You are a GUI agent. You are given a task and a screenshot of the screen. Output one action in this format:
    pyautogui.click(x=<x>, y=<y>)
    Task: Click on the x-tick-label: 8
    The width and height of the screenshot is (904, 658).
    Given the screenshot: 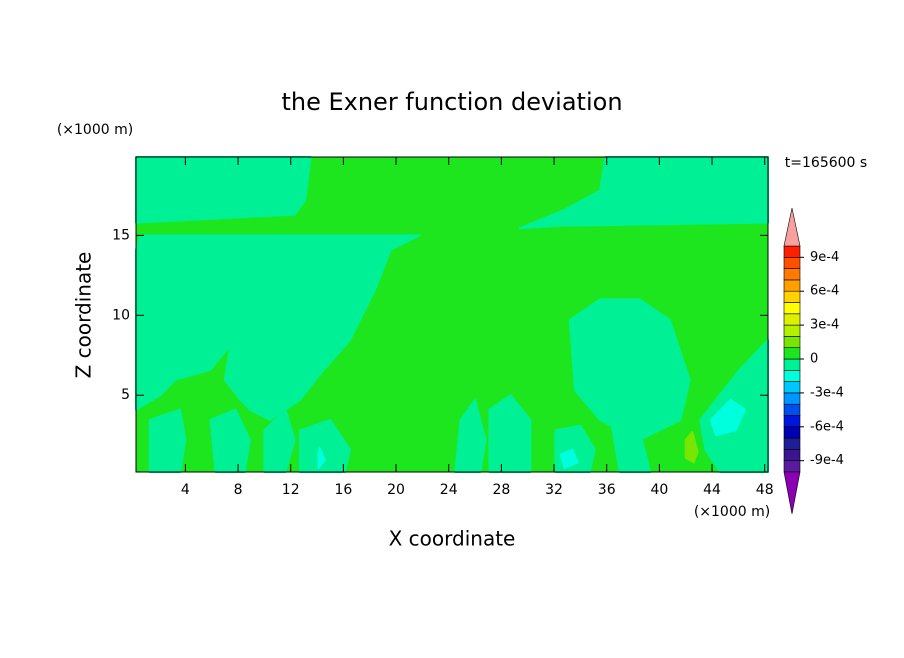 What is the action you would take?
    pyautogui.click(x=238, y=490)
    